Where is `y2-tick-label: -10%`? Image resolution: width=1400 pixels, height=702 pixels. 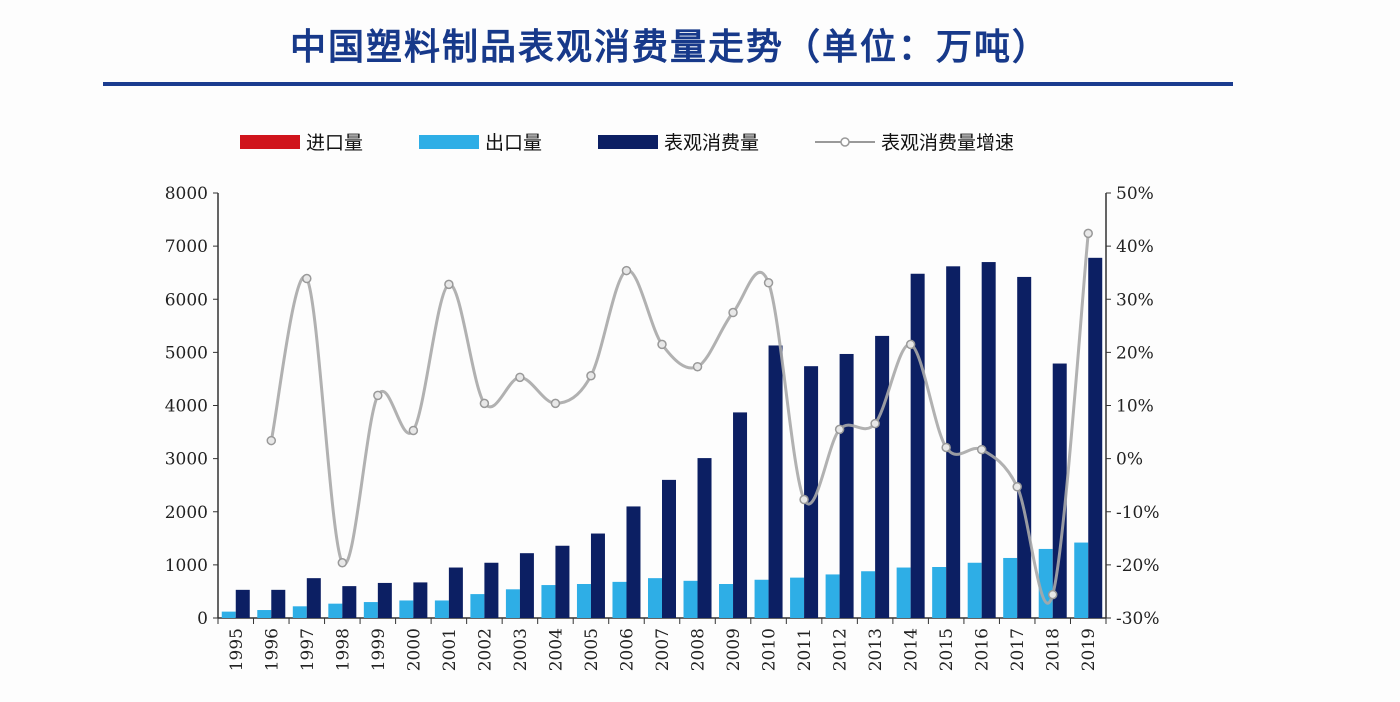
y2-tick-label: -10% is located at coordinates (1138, 513).